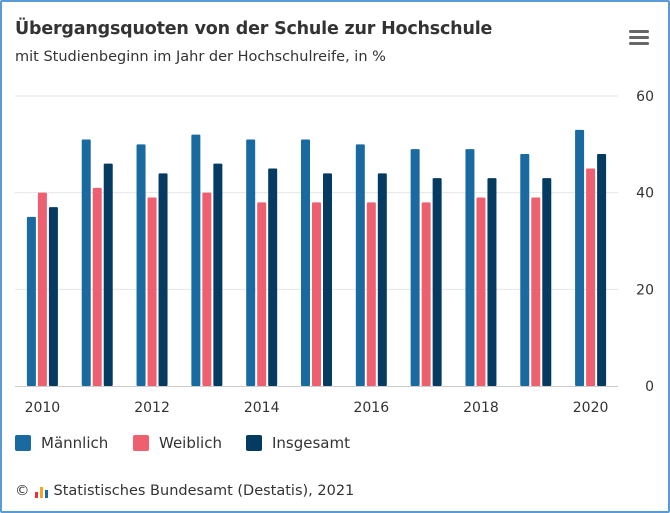 This screenshot has height=513, width=670. What do you see at coordinates (43, 408) in the screenshot?
I see `x-tick-label-2010: 2010` at bounding box center [43, 408].